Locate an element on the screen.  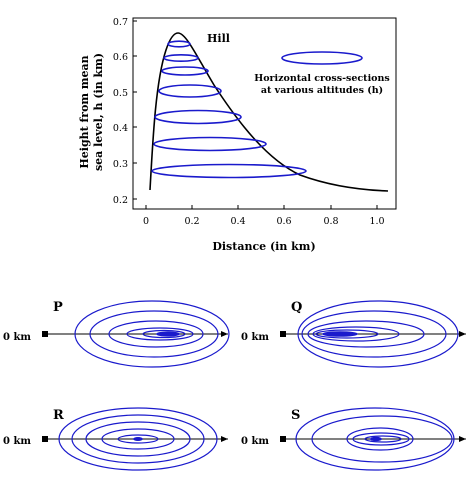
option-label: Q is located at coordinates (296, 307).